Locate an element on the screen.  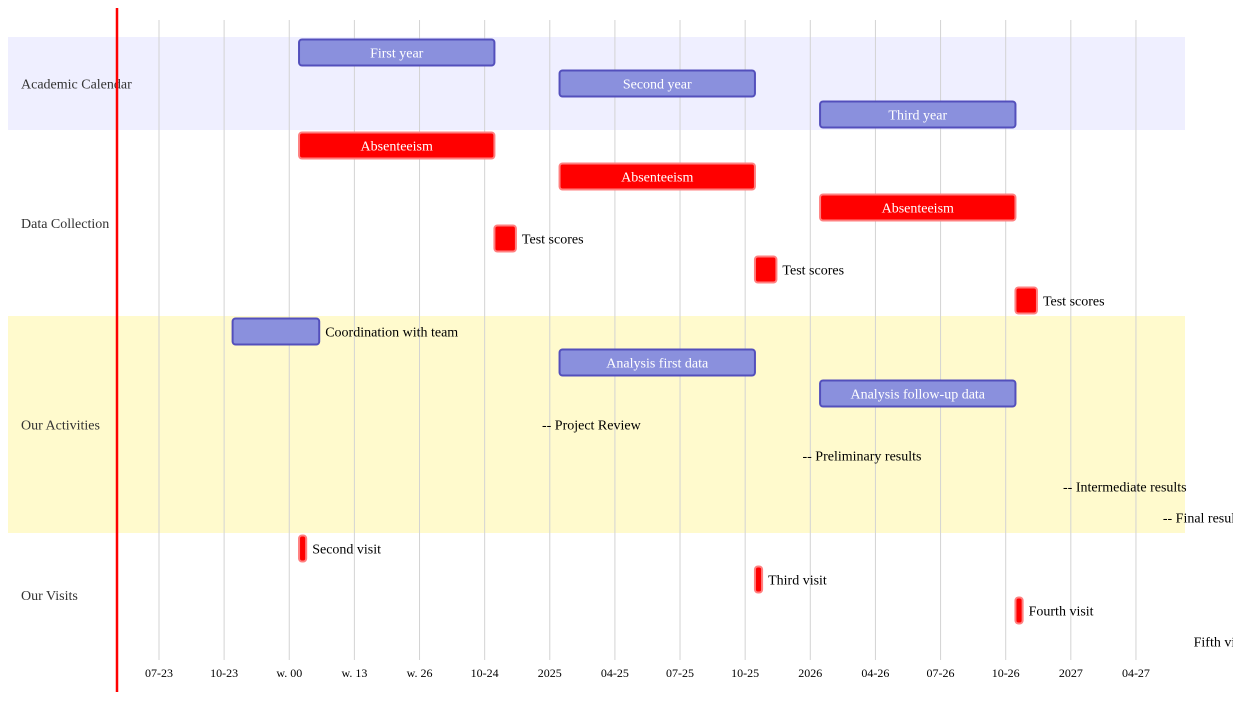
task-label: Coordination with team is located at coordinates (391, 333).